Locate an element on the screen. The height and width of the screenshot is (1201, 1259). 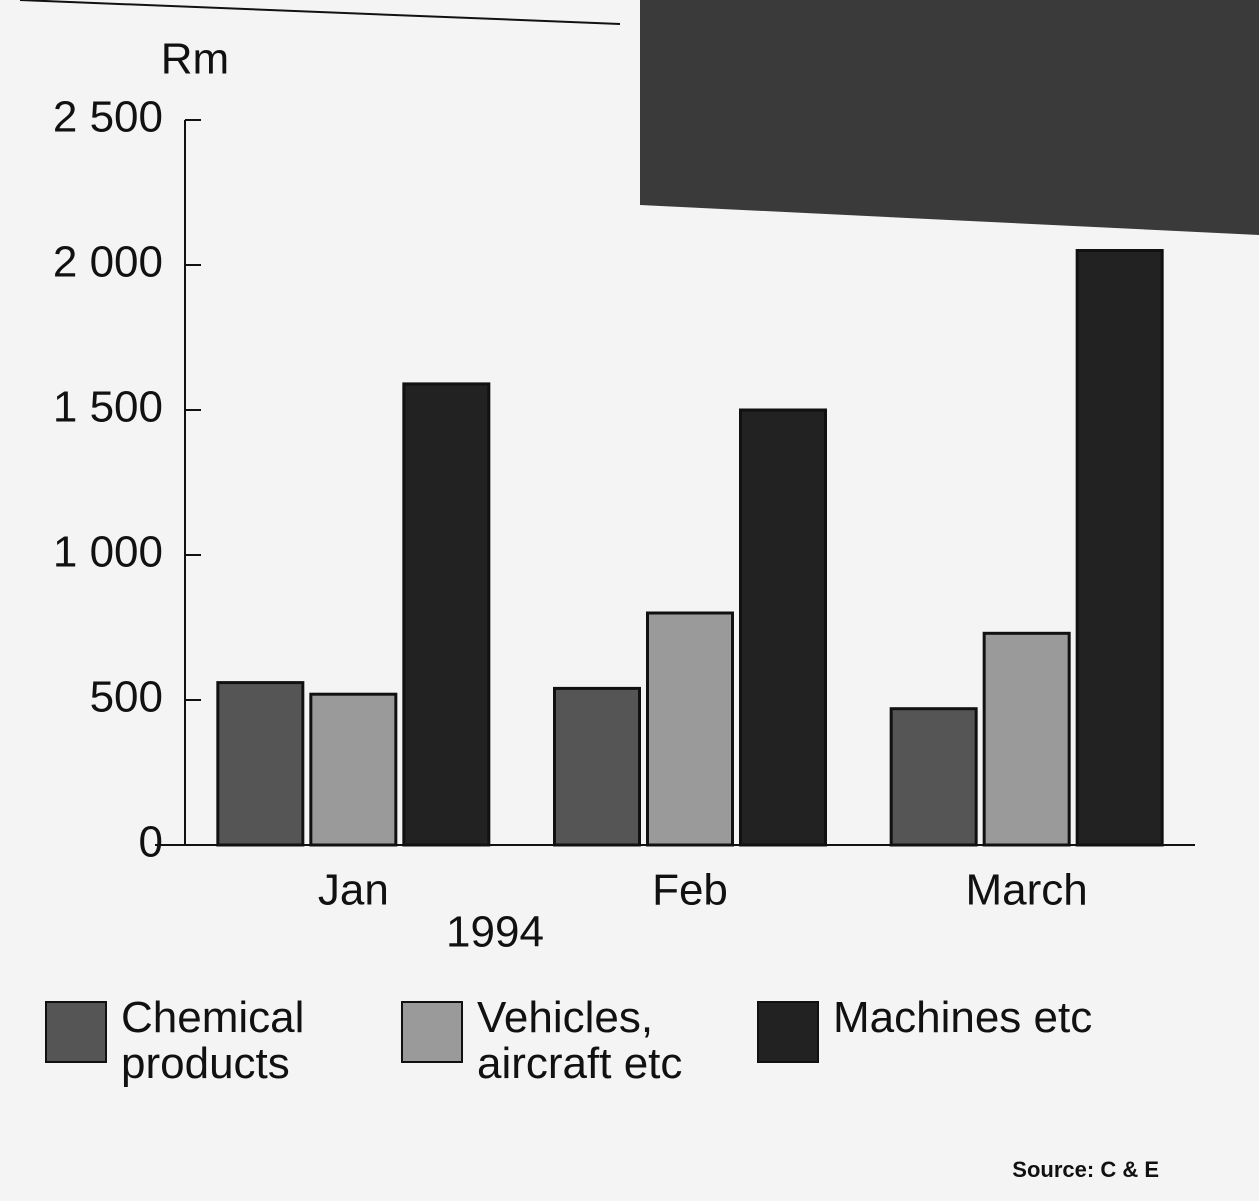
legend-item: Machines etc is located at coordinates (955, 1040).